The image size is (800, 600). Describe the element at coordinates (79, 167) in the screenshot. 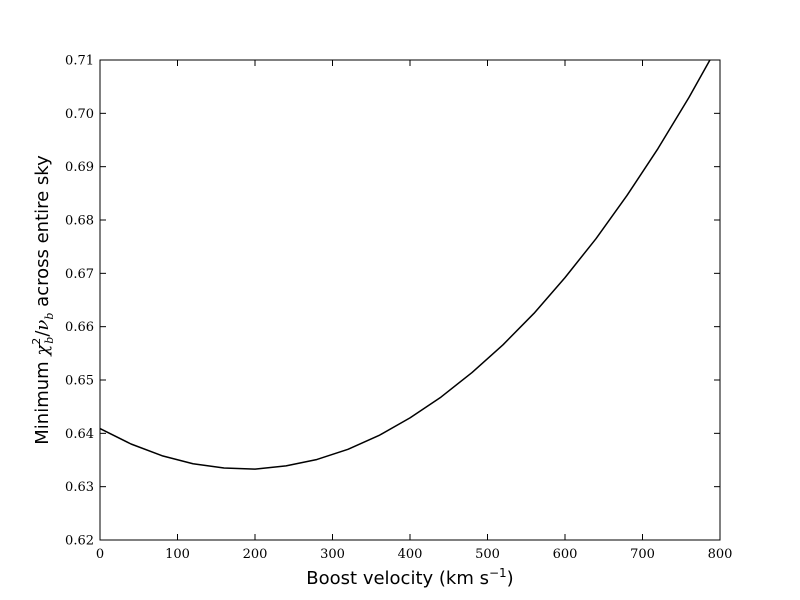

I see `y-tick-label: 0.69` at that location.